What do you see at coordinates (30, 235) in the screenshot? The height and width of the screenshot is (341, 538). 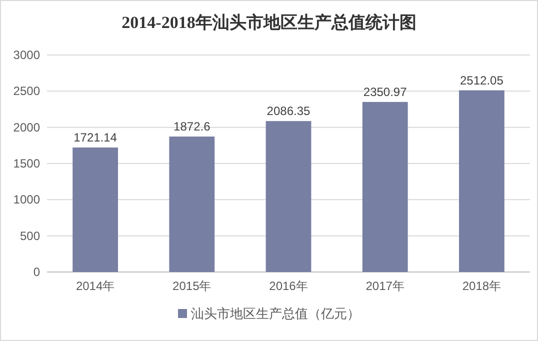 I see `y-tick-label: 500` at bounding box center [30, 235].